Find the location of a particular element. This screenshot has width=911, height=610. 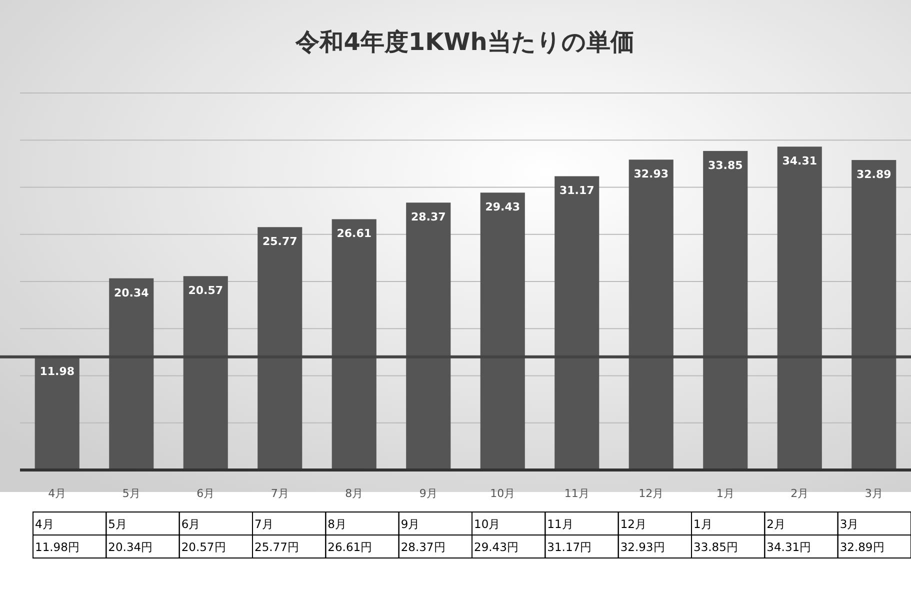

x-tick-label: 5月 is located at coordinates (131, 493).